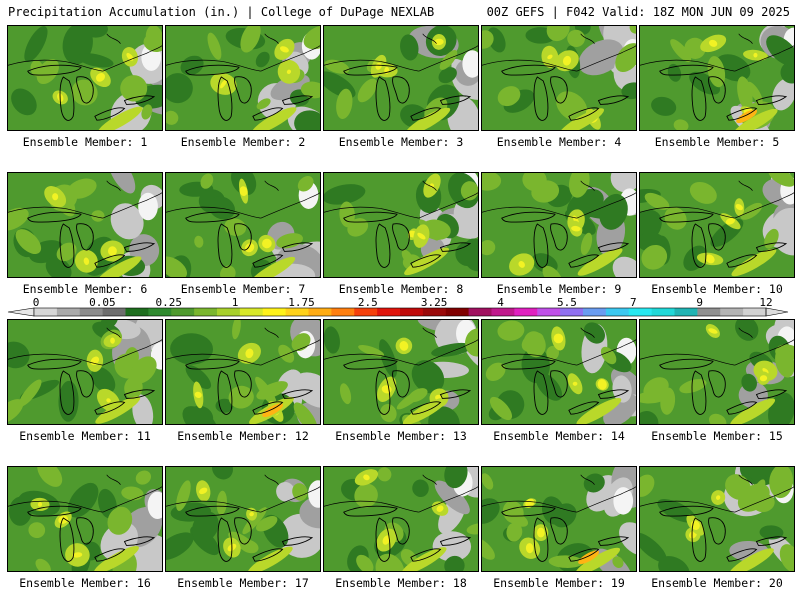  What do you see at coordinates (765, 302) in the screenshot?
I see `colorbar-tick-label: 12` at bounding box center [765, 302].